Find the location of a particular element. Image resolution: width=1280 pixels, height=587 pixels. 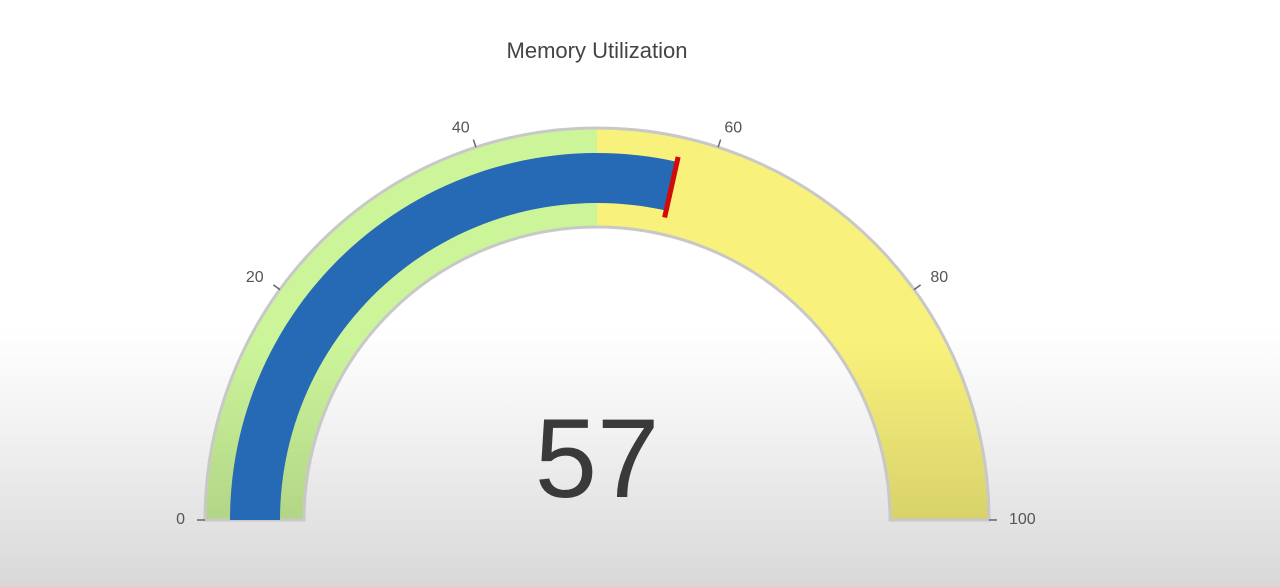

tick-label: 100 is located at coordinates (1022, 519).